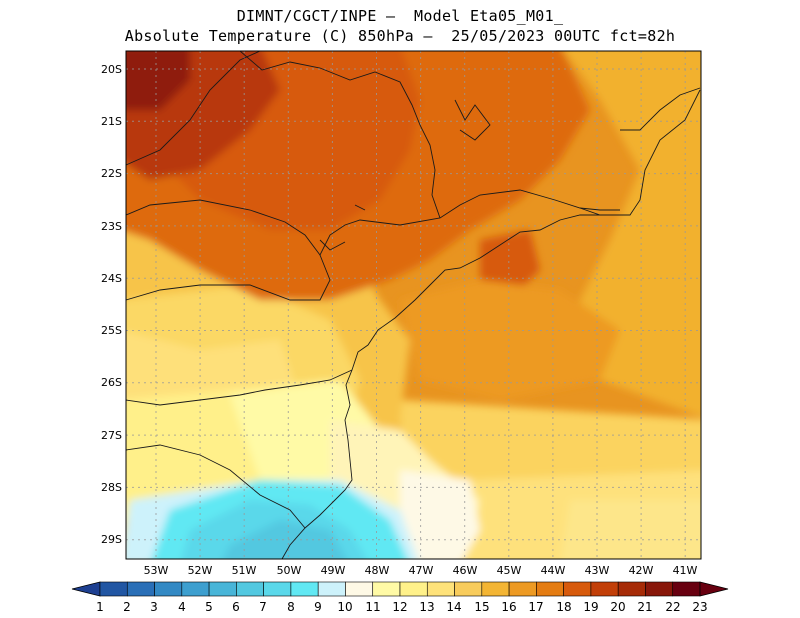  What do you see at coordinates (111, 487) in the screenshot?
I see `lat-label: 28S` at bounding box center [111, 487].